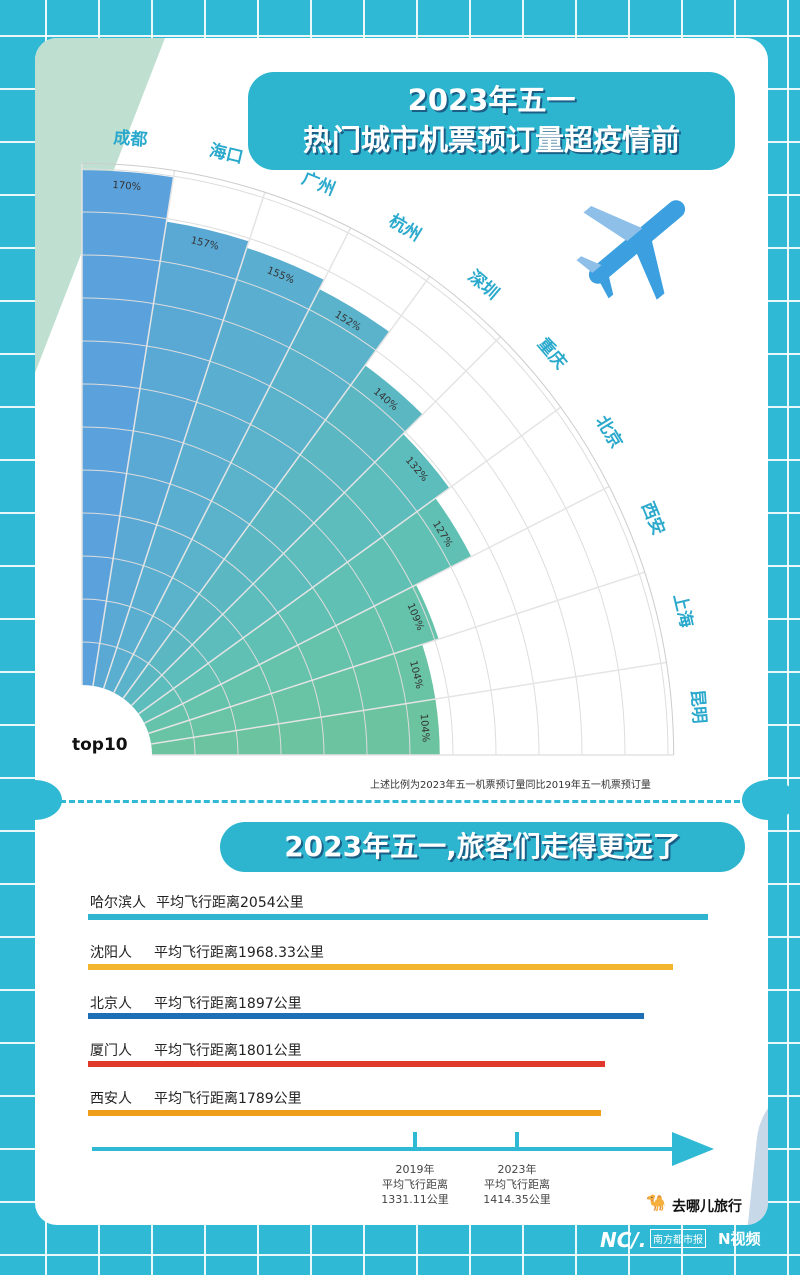 This screenshot has height=1275, width=800. Describe the element at coordinates (510, 785) in the screenshot. I see `chart-note: 上述比例为2023年五一机票预订量同比2019年五一机票预订量` at that location.